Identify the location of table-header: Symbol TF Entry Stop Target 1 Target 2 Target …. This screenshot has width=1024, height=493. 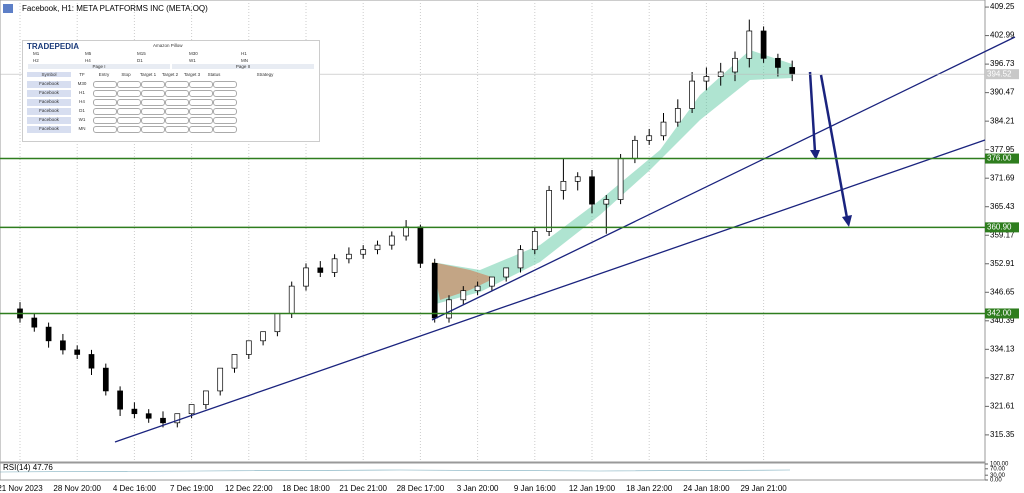
(171, 74).